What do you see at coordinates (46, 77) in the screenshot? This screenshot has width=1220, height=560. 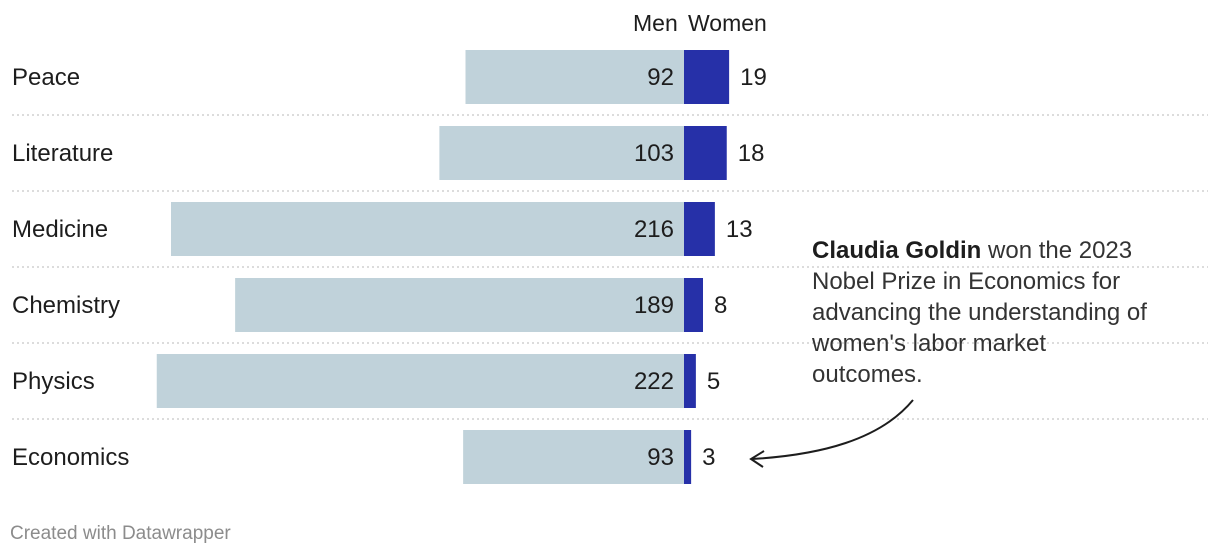 I see `category-label: Peace` at bounding box center [46, 77].